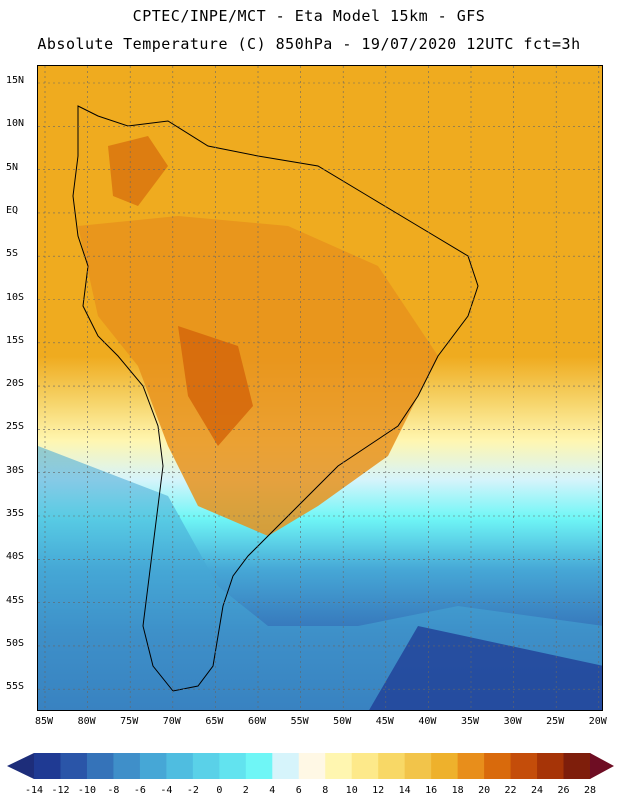 The height and width of the screenshot is (800, 618). Describe the element at coordinates (15, 687) in the screenshot. I see `lat-tick-label: 55S` at that location.